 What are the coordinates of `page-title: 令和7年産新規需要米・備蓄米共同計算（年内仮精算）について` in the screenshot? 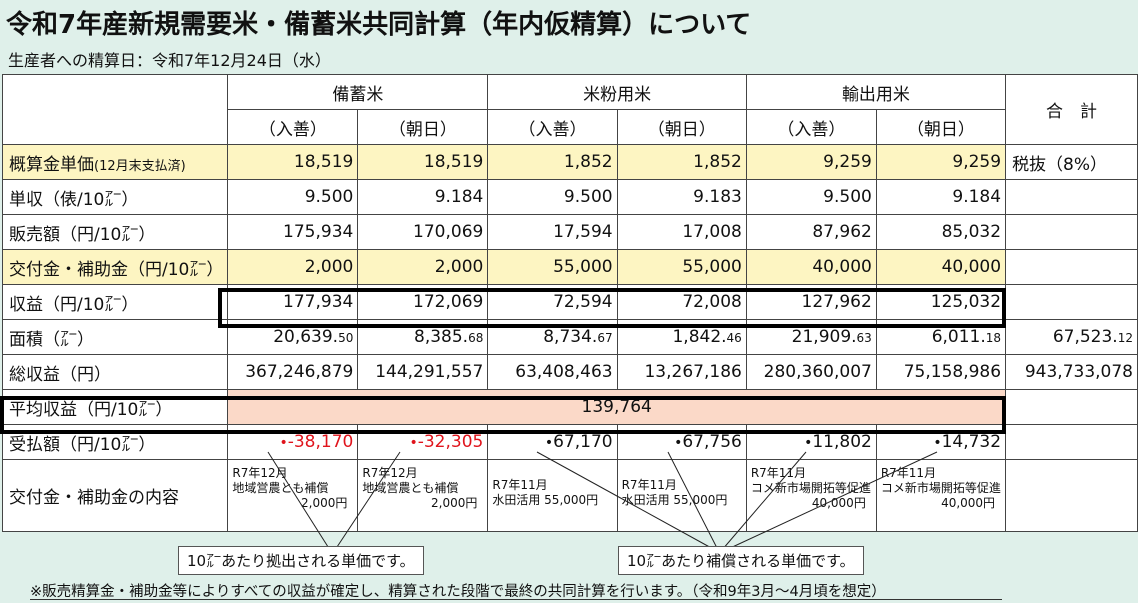 It's located at (379, 25).